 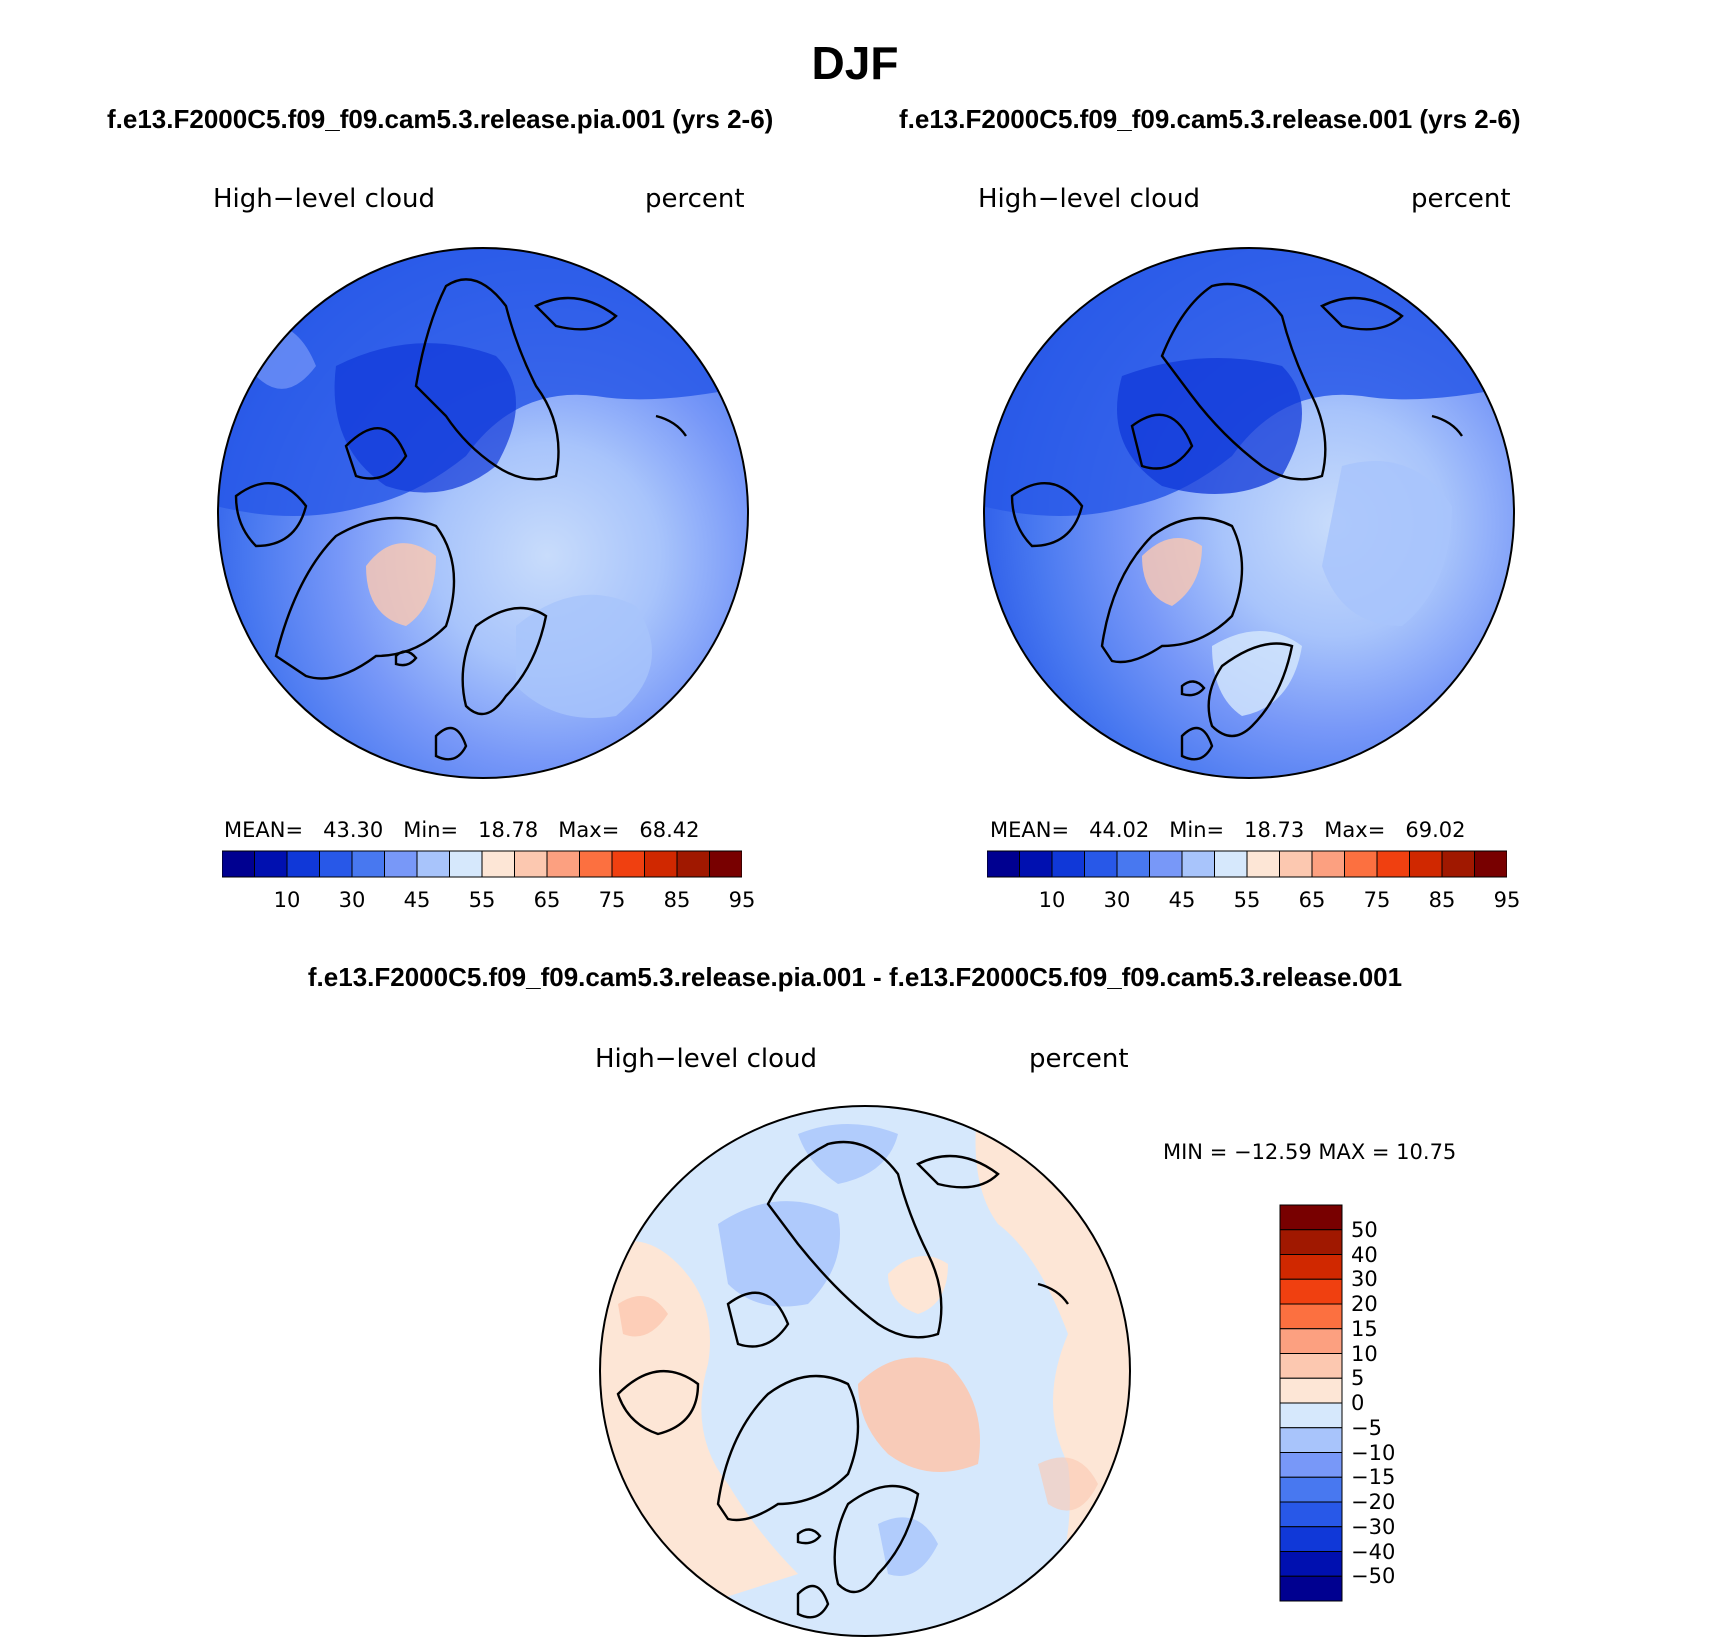 What do you see at coordinates (264, 830) in the screenshot?
I see `panel-1-mean-label: MEAN=` at bounding box center [264, 830].